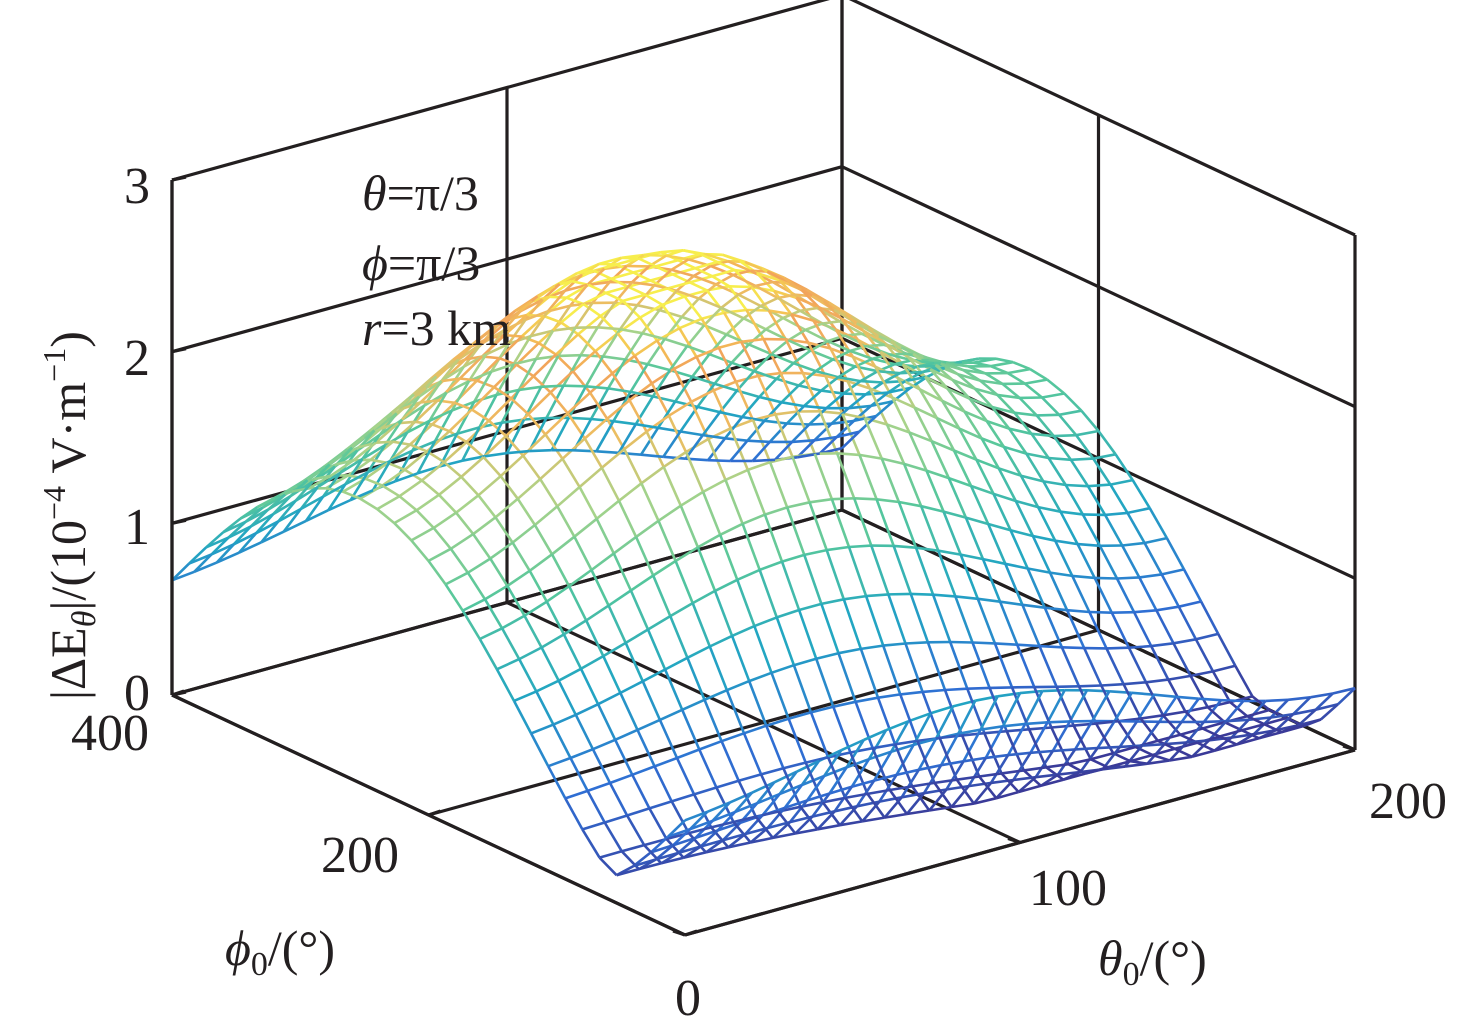 This screenshot has width=1465, height=1036. What do you see at coordinates (421, 263) in the screenshot?
I see `annotation-phi: ϕ=π/3` at bounding box center [421, 263].